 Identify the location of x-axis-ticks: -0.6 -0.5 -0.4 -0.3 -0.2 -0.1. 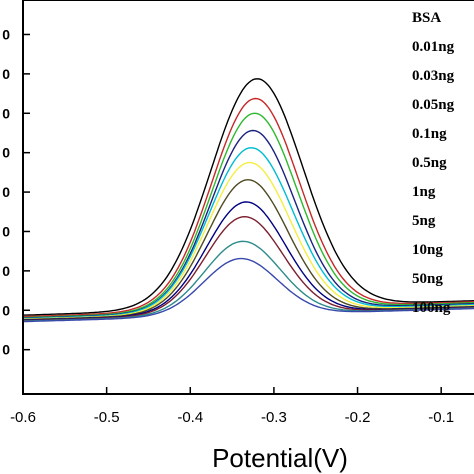
(232, 406).